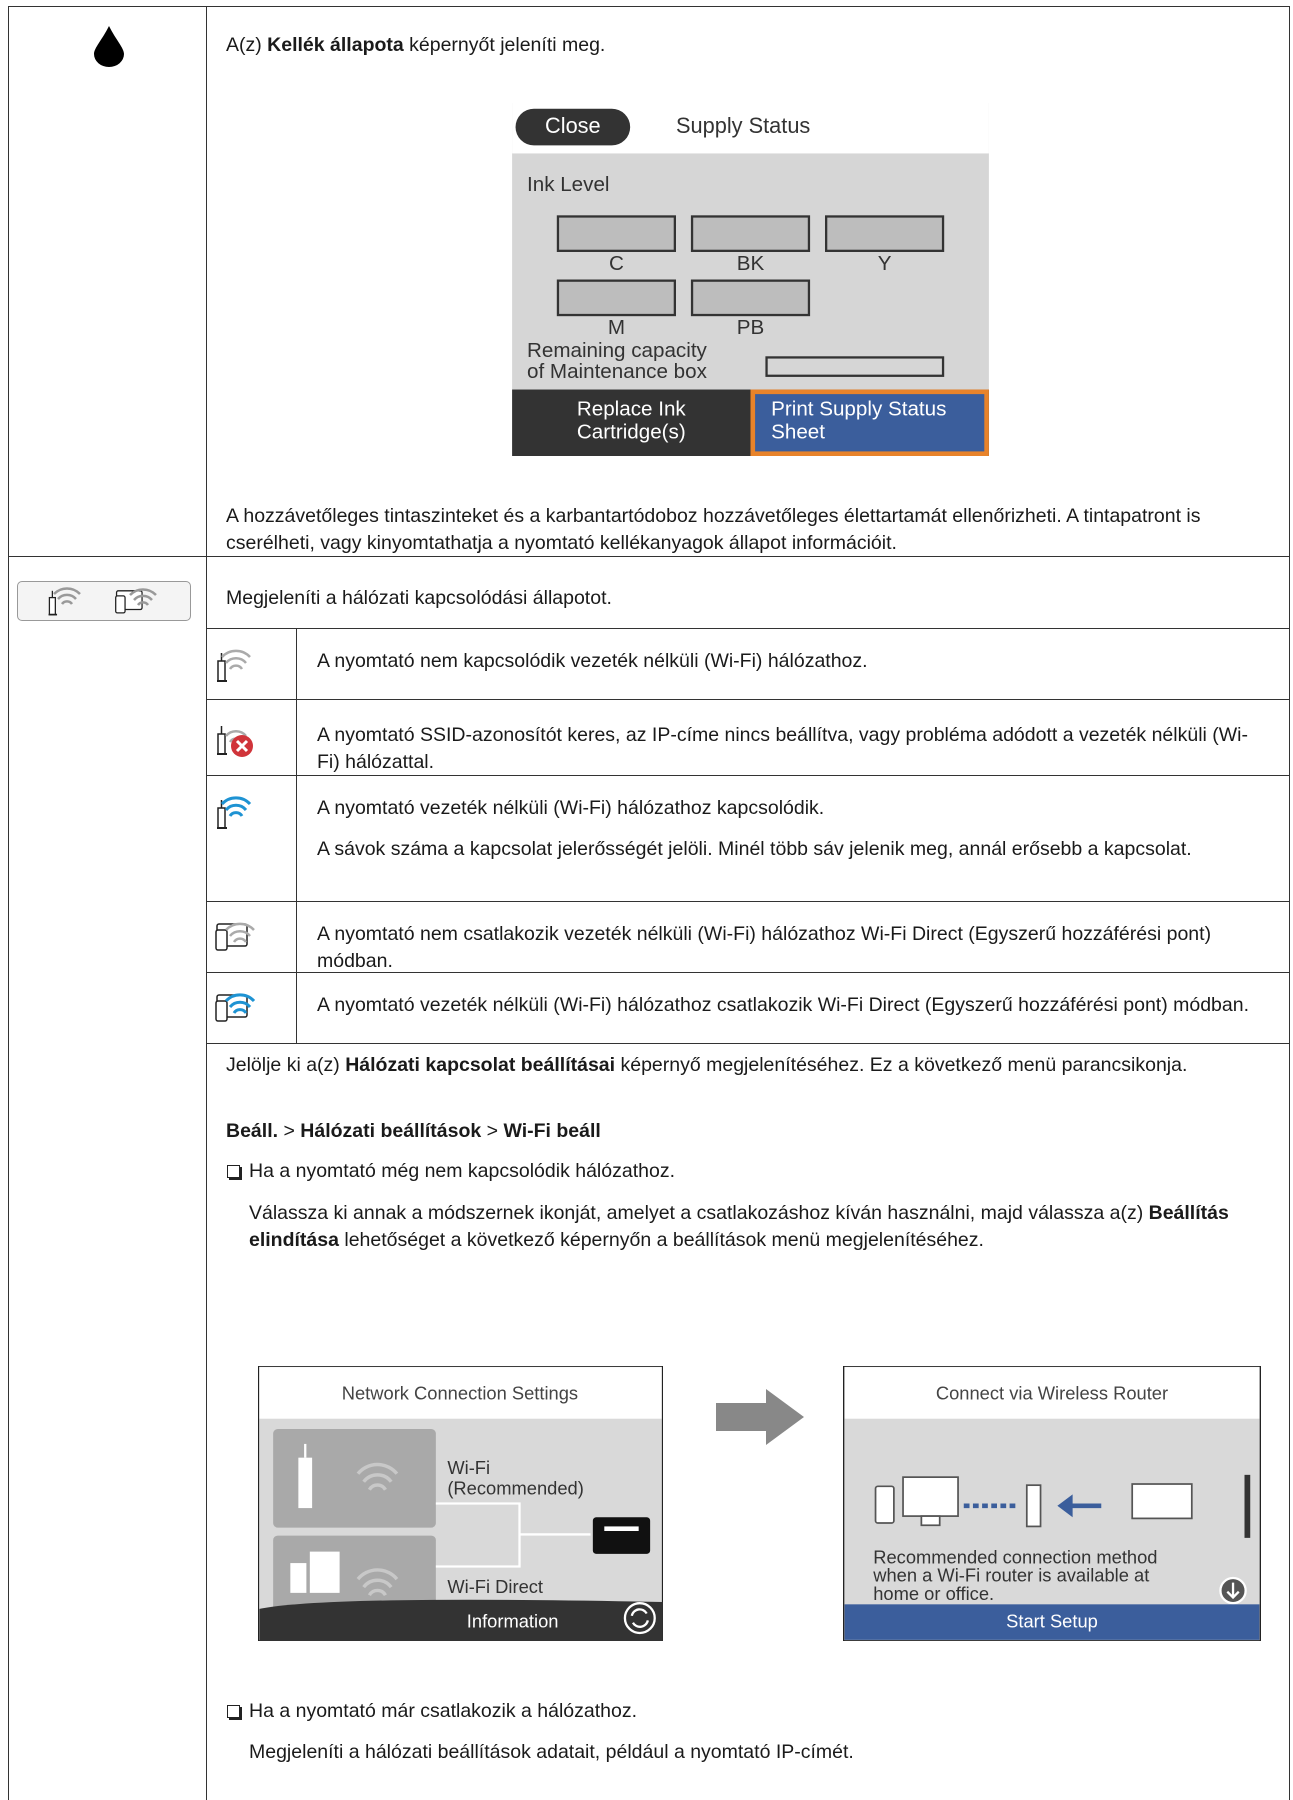 Image resolution: width=1293 pixels, height=1800 pixels. Describe the element at coordinates (568, 184) in the screenshot. I see `ink-level-label: Ink Level` at that location.